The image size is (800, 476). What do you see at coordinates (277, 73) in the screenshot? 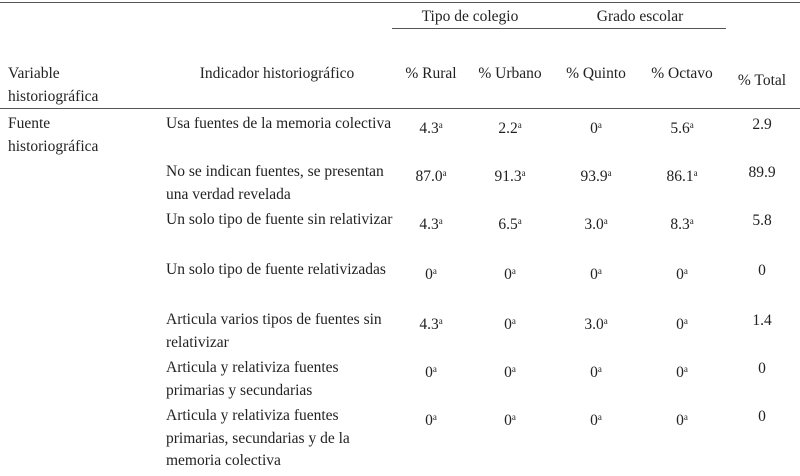
I see `header-indicador: Indicador historiográfico` at bounding box center [277, 73].